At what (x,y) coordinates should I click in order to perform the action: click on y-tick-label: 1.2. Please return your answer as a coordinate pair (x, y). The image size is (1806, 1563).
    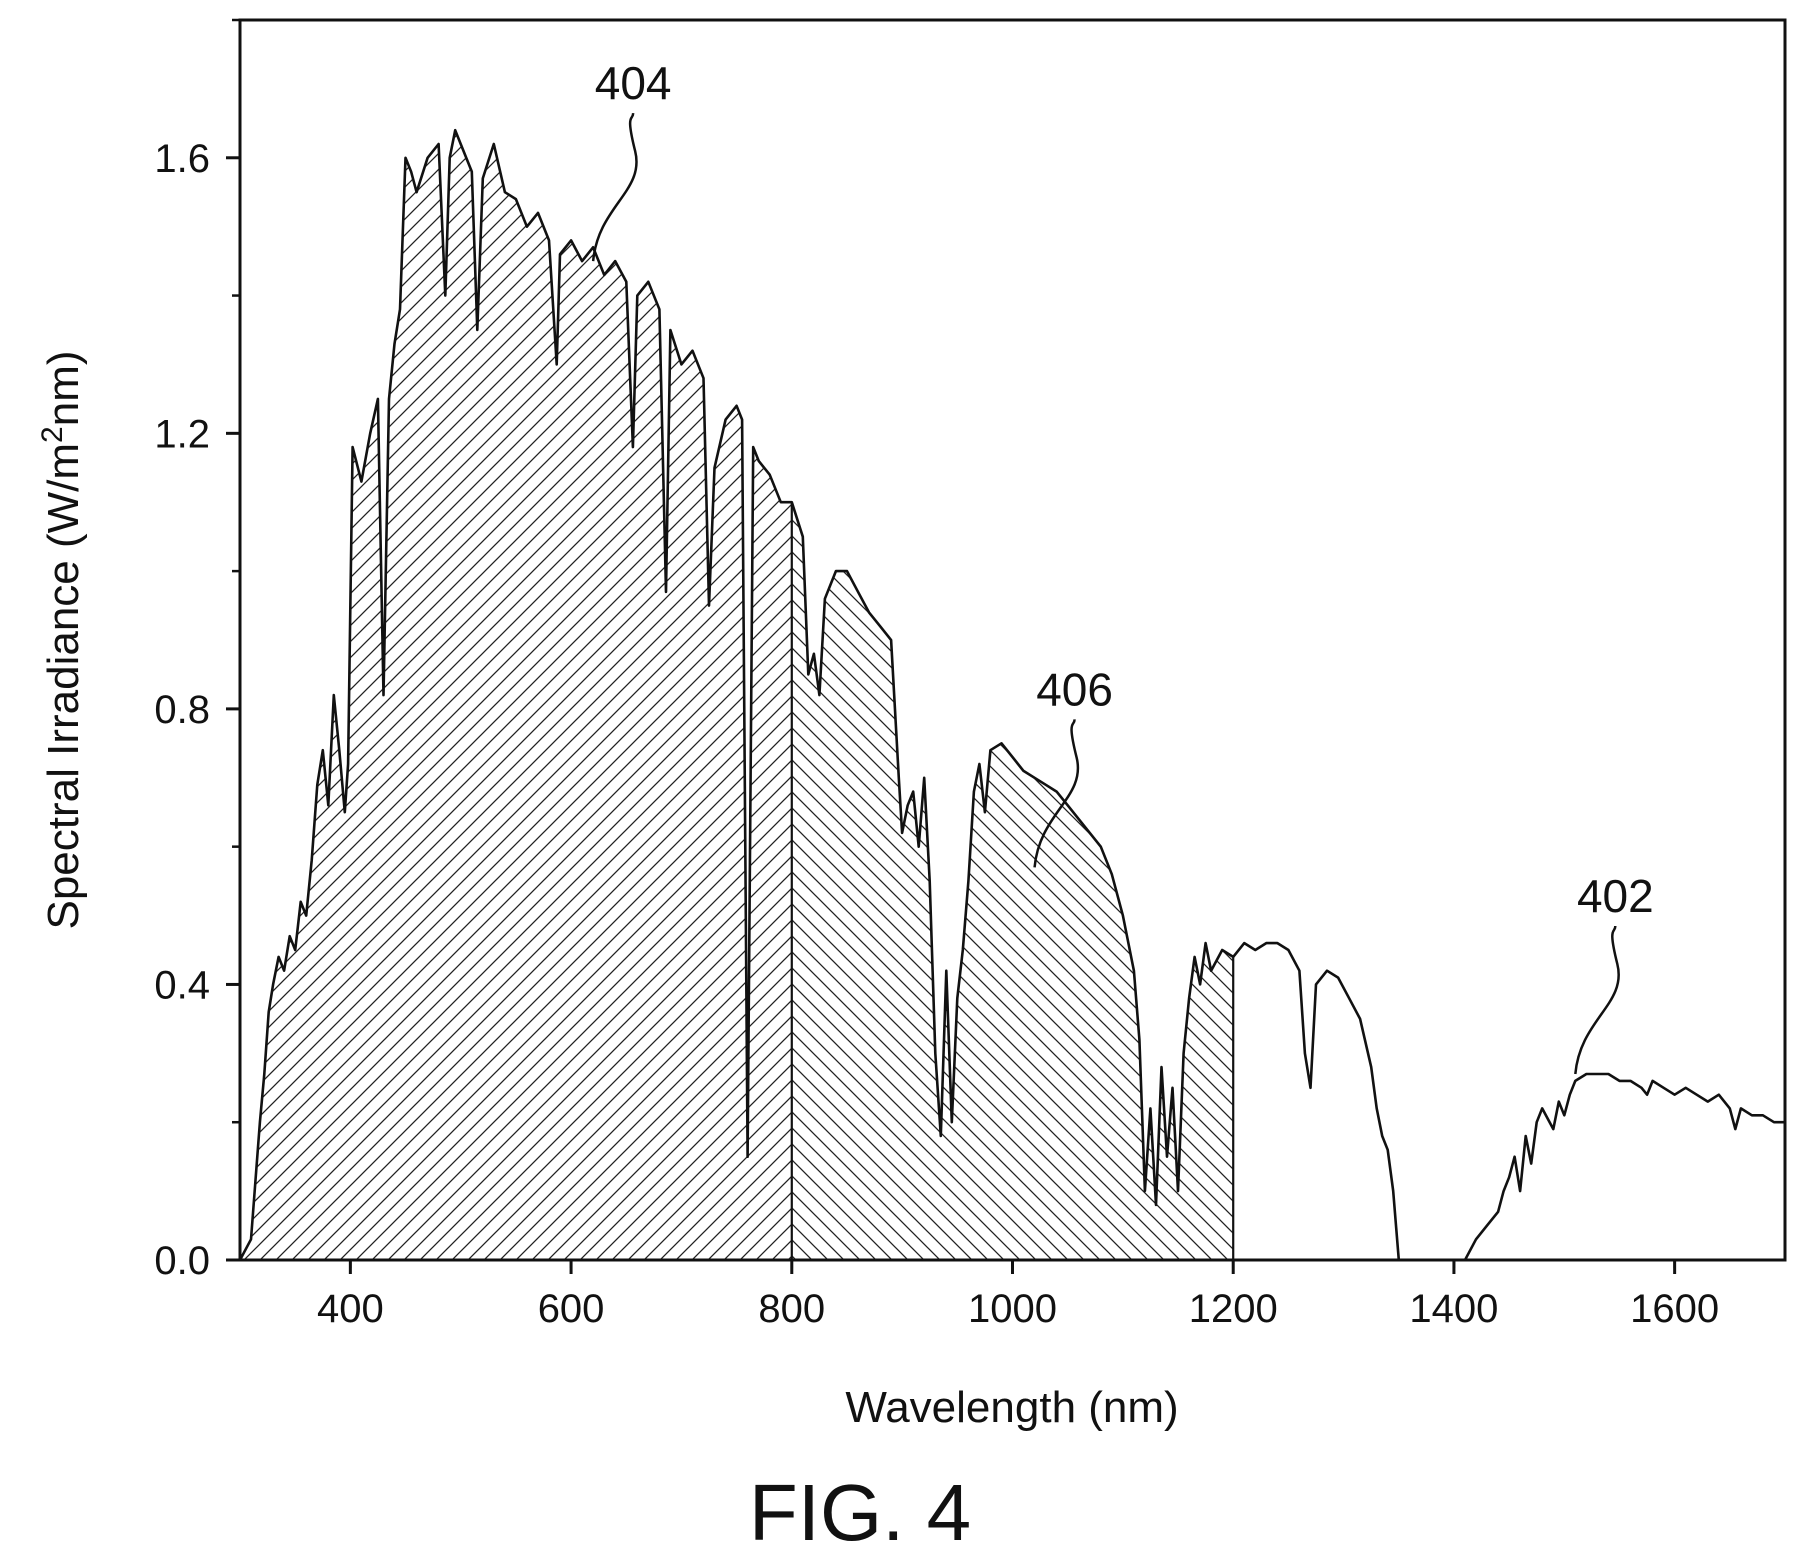
    Looking at the image, I should click on (182, 434).